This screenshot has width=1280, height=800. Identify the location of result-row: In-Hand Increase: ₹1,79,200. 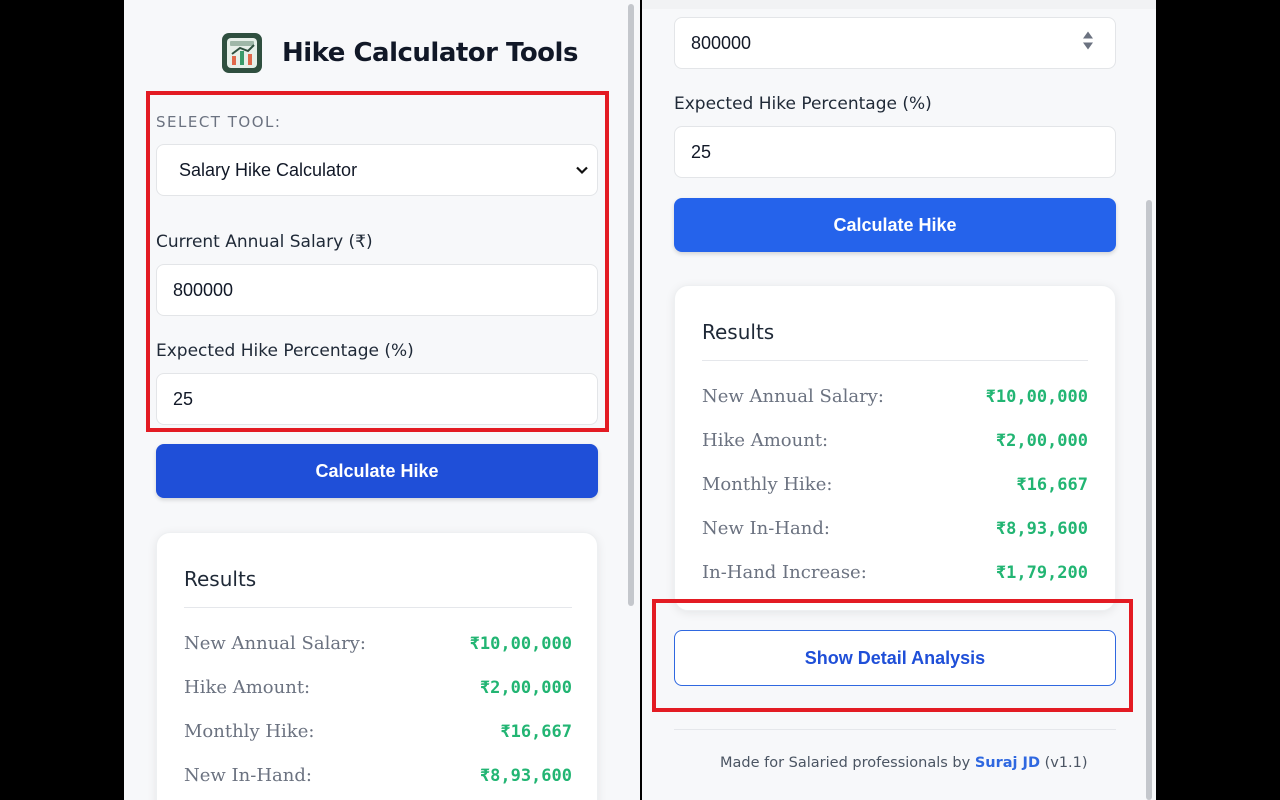
(895, 572).